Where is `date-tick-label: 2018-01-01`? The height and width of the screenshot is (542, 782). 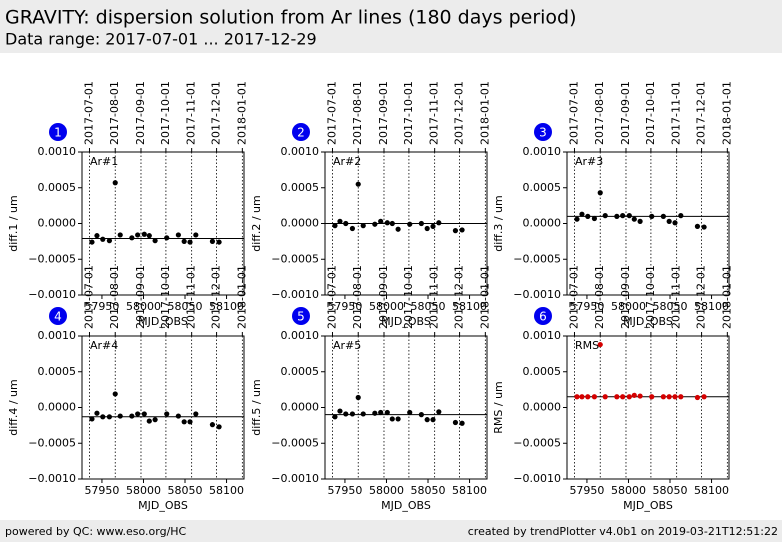
date-tick-label: 2018-01-01 is located at coordinates (726, 113).